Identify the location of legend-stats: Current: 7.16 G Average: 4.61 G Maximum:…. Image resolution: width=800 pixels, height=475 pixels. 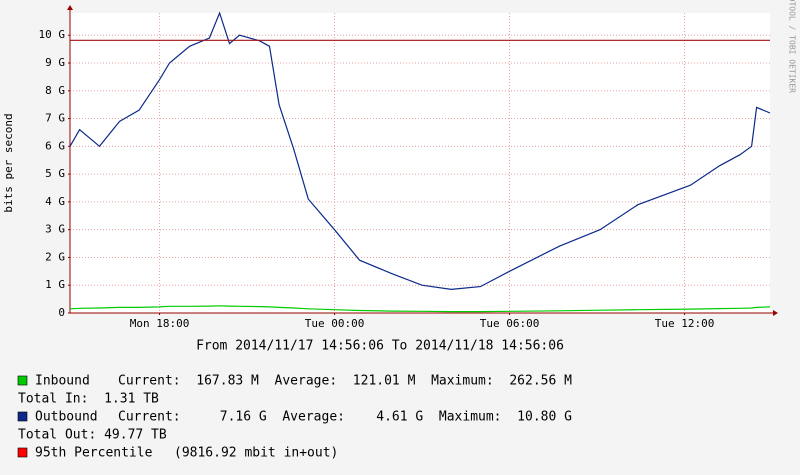
(345, 417).